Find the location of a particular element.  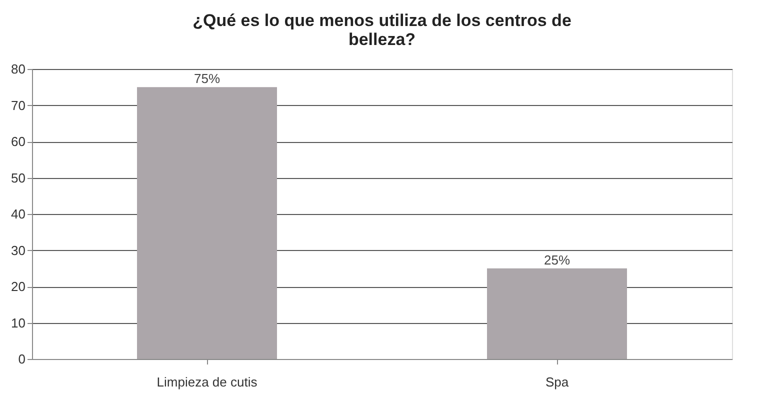

y-tick-label: 10 is located at coordinates (18, 322).